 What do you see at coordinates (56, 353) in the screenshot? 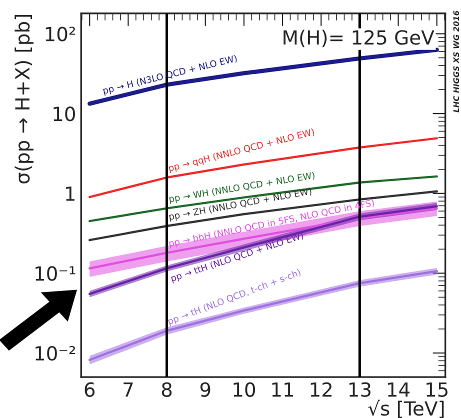
I see `y-tick-label: 10⁻²` at bounding box center [56, 353].